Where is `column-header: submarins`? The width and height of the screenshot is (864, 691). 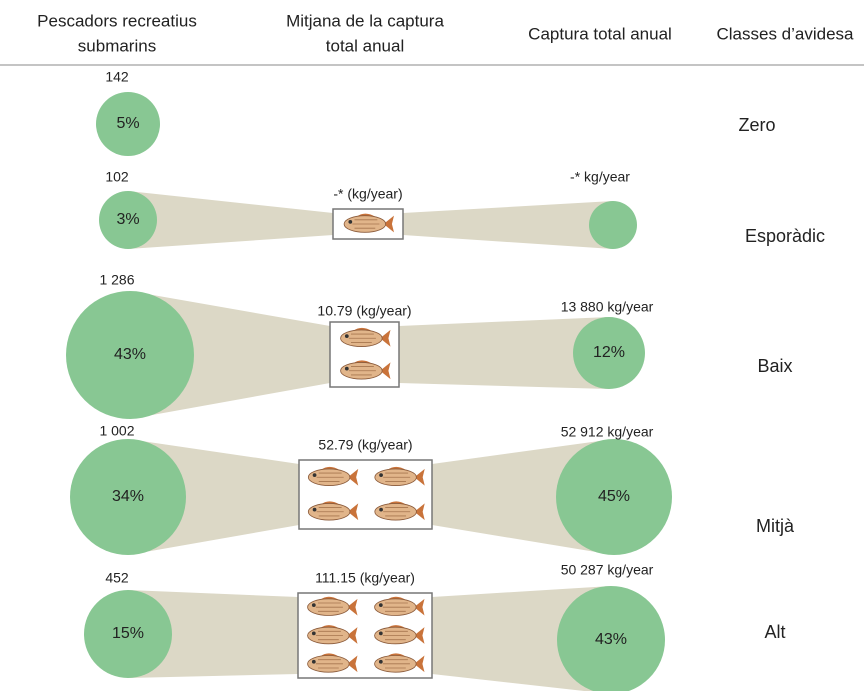 column-header: submarins is located at coordinates (117, 45).